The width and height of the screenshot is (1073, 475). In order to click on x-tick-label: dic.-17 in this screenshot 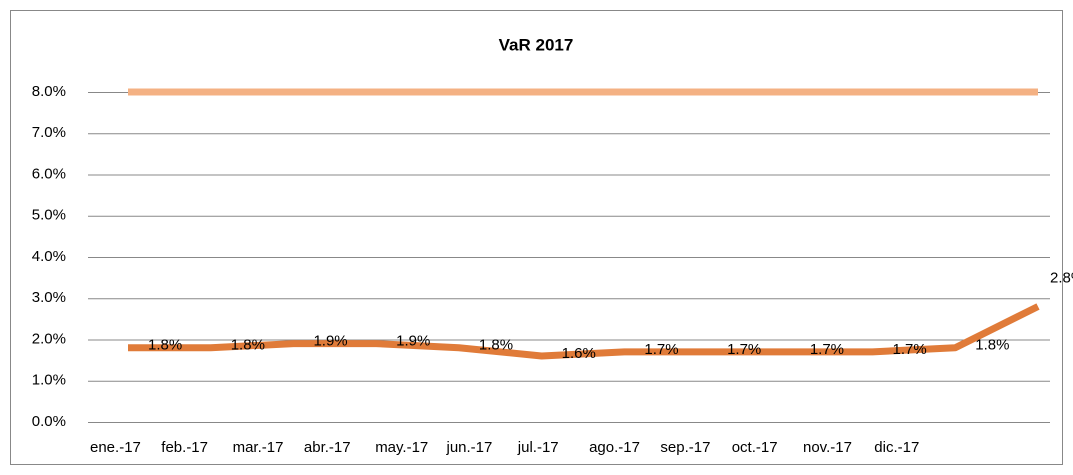, I will do `click(896, 447)`.